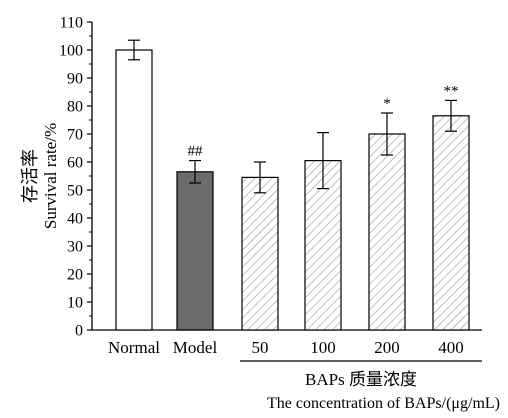  Describe the element at coordinates (323, 347) in the screenshot. I see `x-tick-label: 100` at that location.